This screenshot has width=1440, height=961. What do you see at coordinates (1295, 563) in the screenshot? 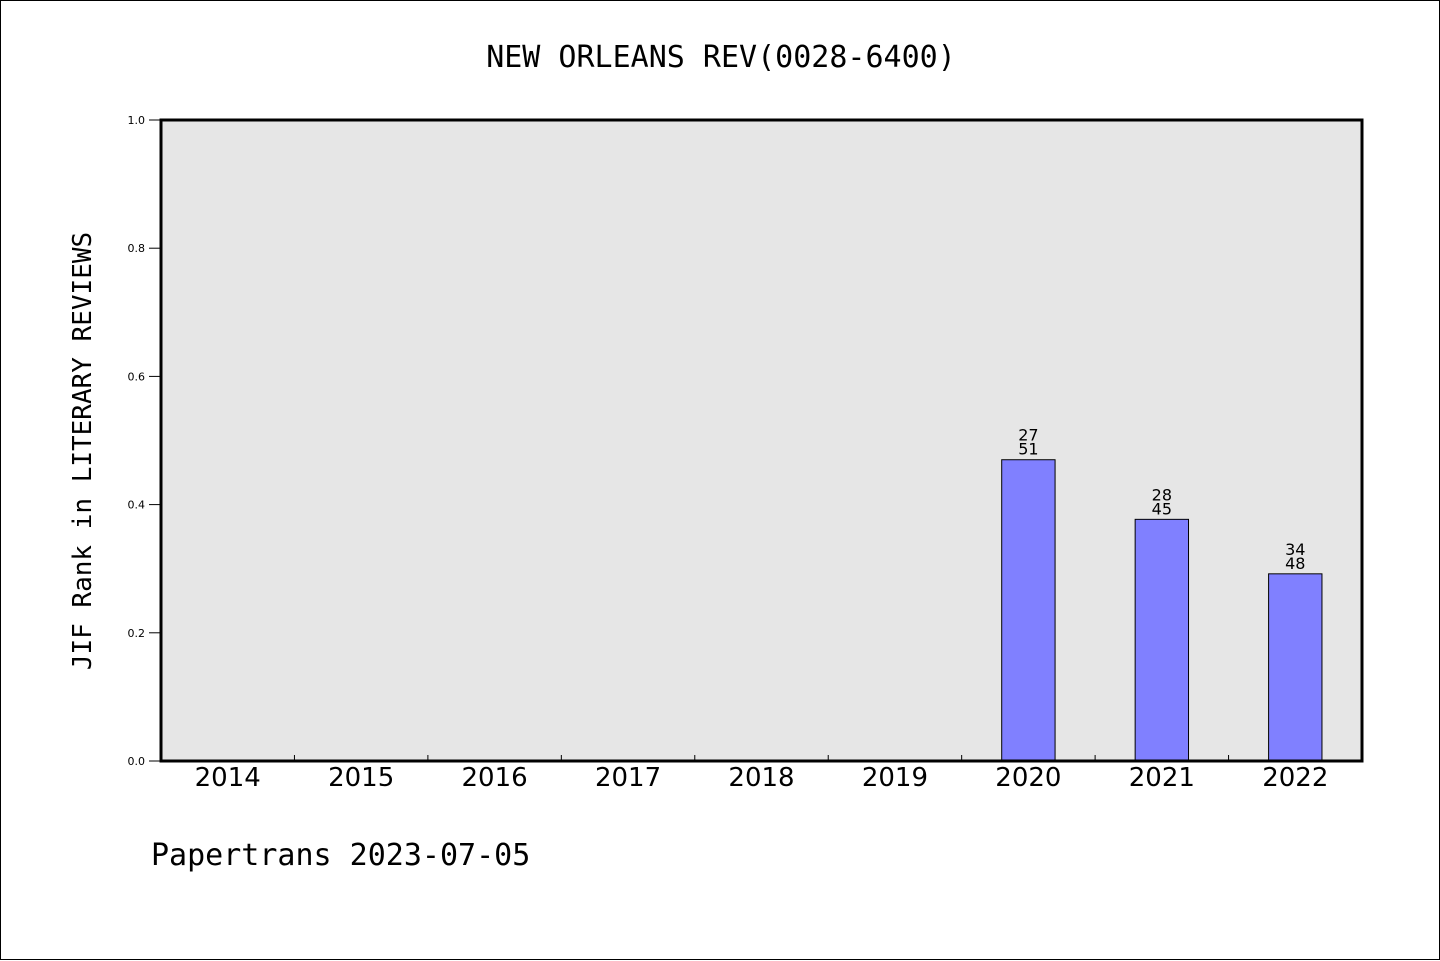
I see `bar-label-total: 48` at bounding box center [1295, 563].